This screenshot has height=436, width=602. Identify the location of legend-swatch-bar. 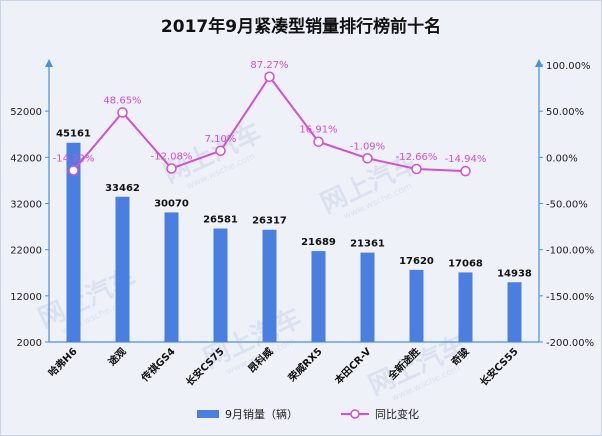
(208, 414).